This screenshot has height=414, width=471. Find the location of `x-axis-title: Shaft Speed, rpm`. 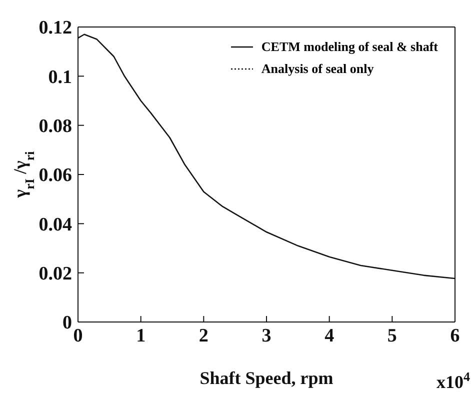

x-axis-title: Shaft Speed, rpm is located at coordinates (267, 378).